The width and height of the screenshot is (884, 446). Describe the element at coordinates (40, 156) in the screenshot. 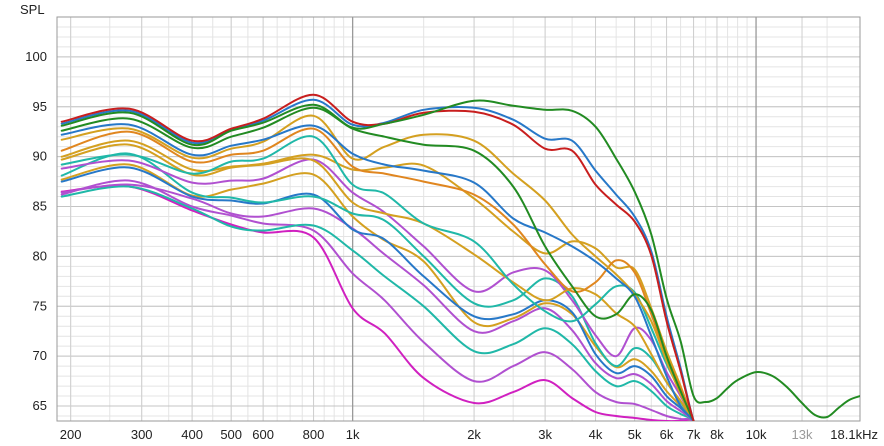

I see `y-tick-label: 90` at that location.